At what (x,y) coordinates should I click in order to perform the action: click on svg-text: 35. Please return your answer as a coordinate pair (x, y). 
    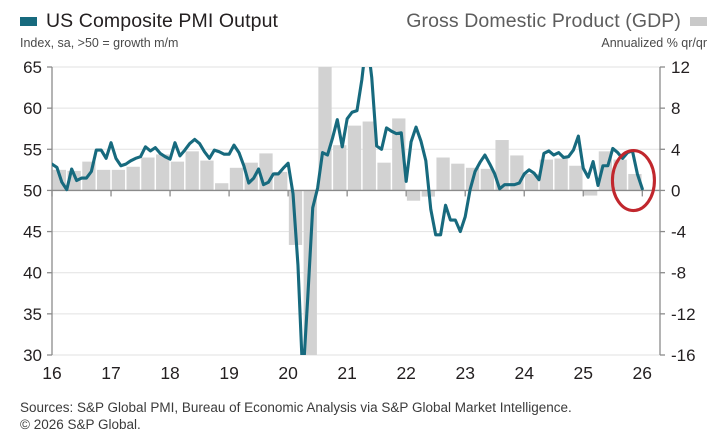
    Looking at the image, I should click on (32, 314).